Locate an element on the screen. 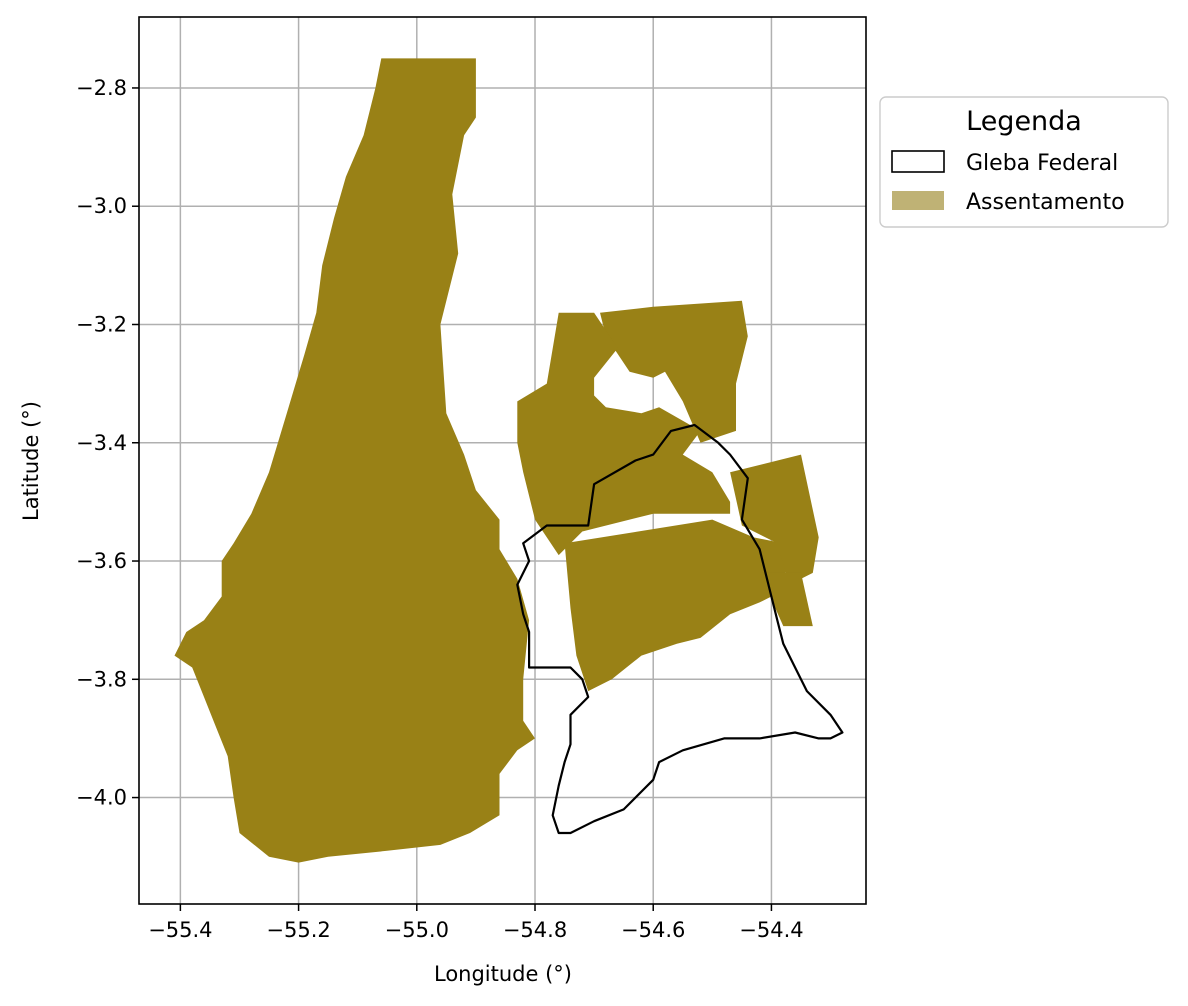 Image resolution: width=1188 pixels, height=1006 pixels. legend-swatch-gleba-federal is located at coordinates (918, 161).